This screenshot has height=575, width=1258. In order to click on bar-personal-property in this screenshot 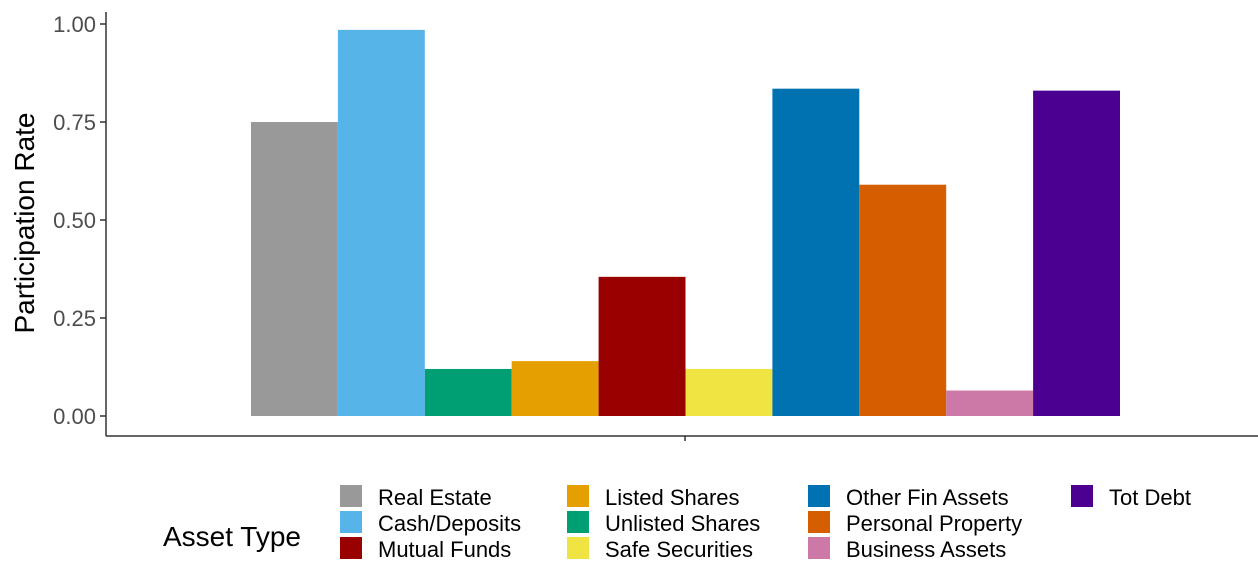, I will do `click(903, 300)`.